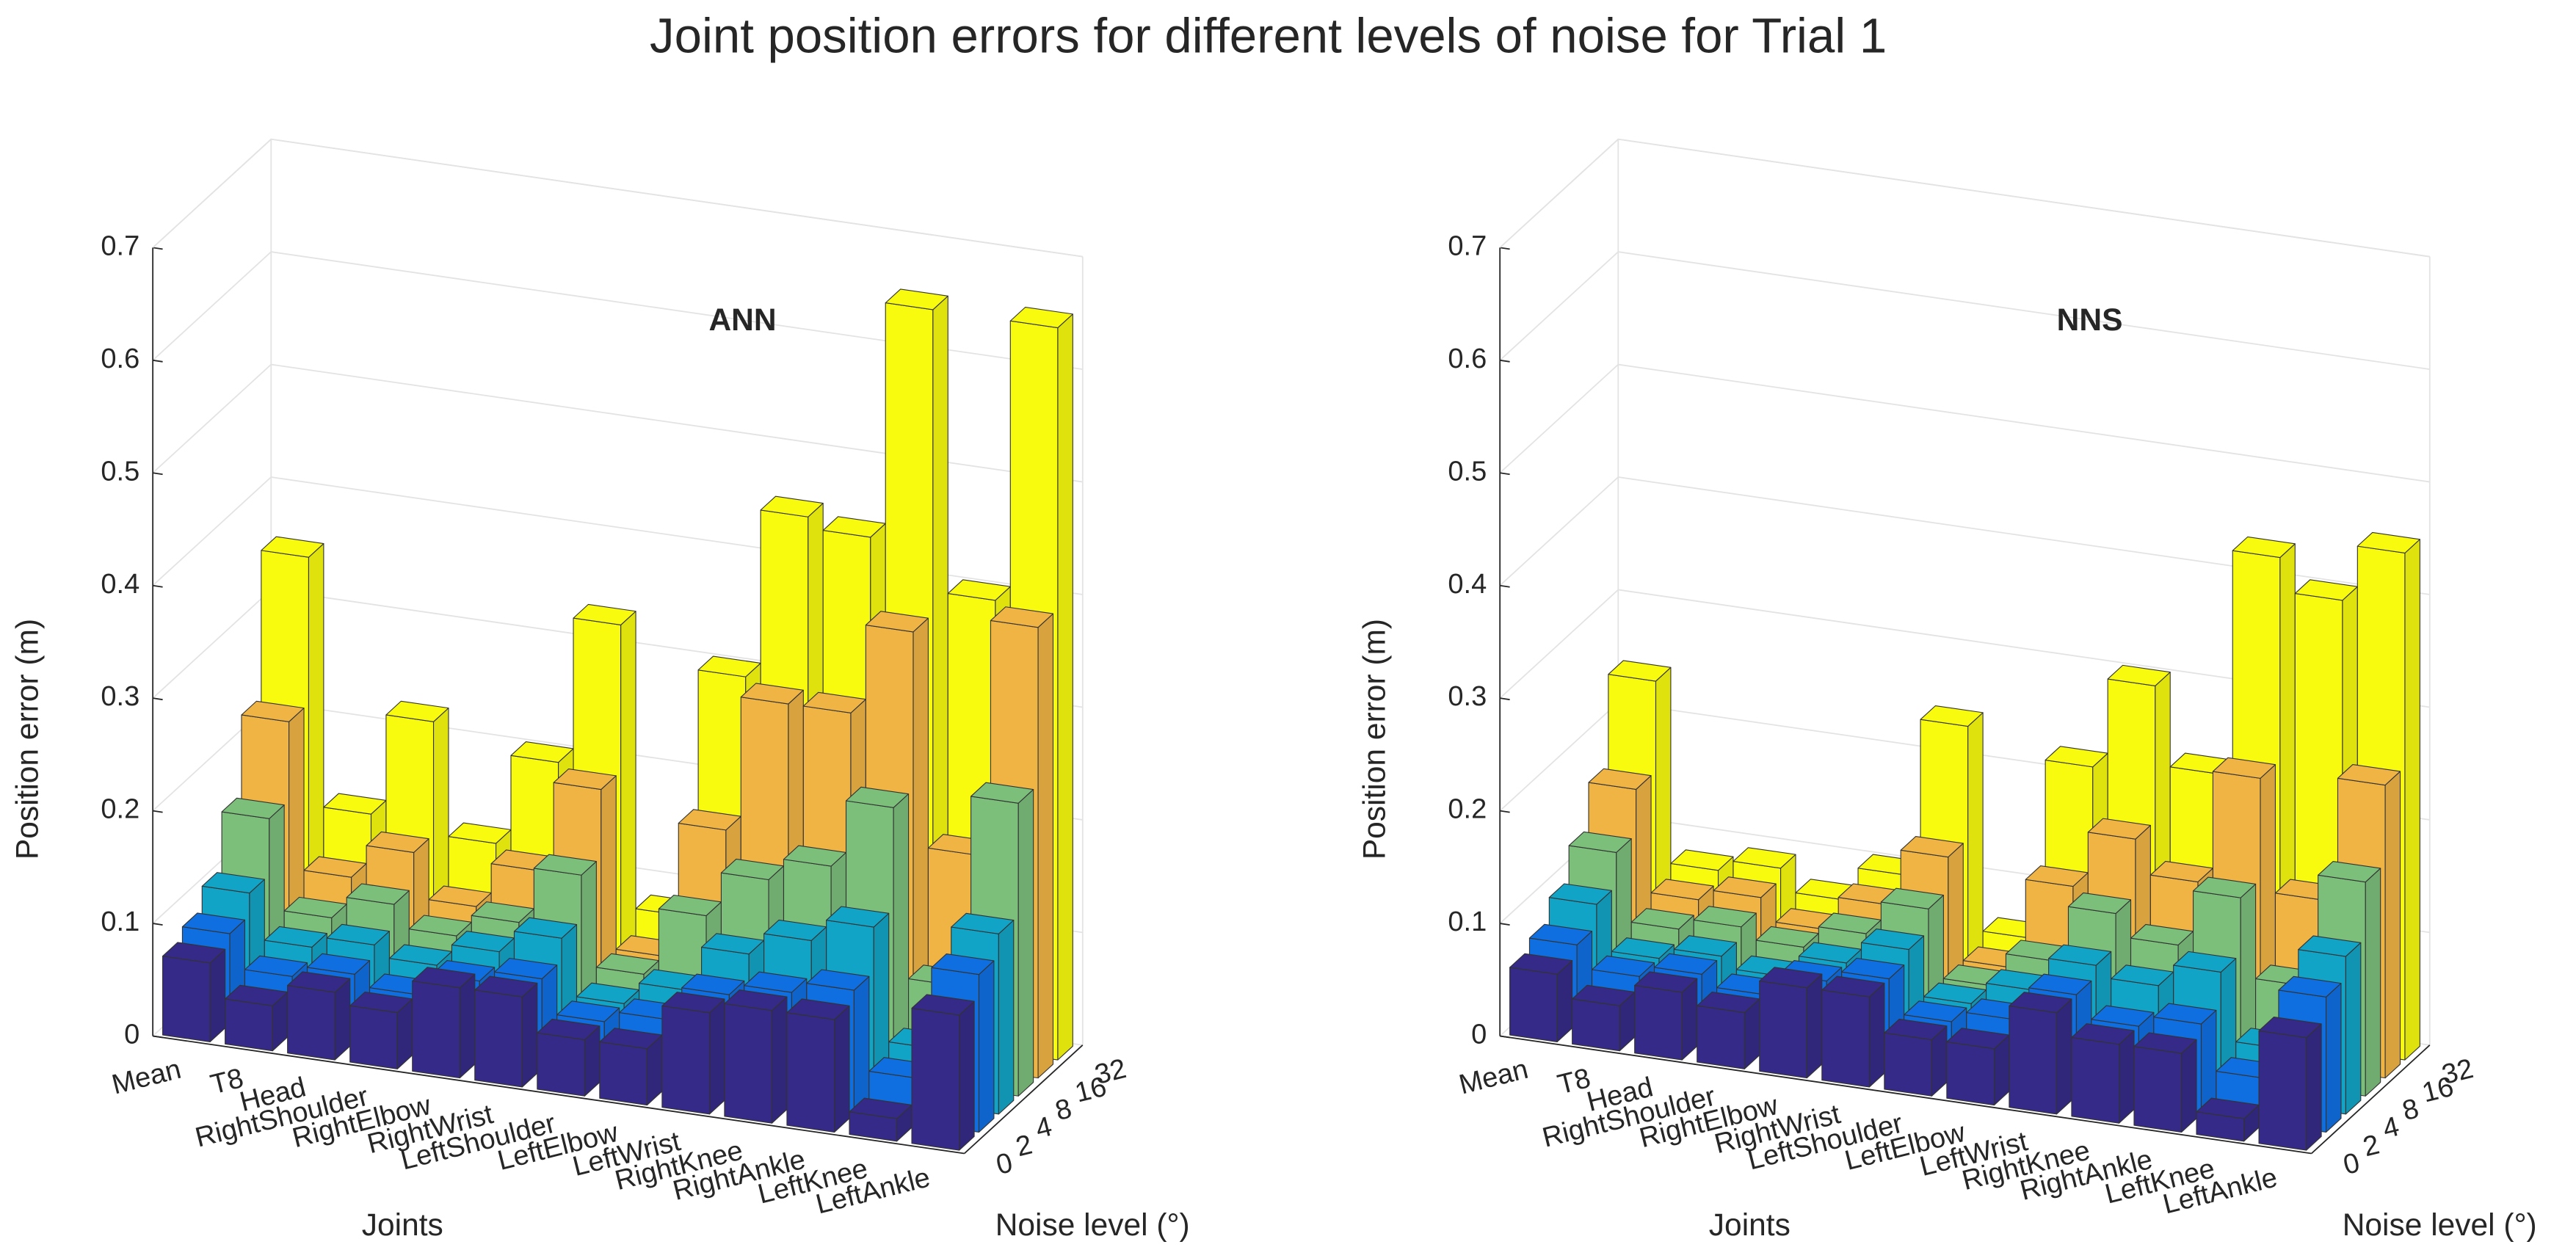 Image resolution: width=2576 pixels, height=1250 pixels. I want to click on z-tick-label: 0.2, so click(1468, 809).